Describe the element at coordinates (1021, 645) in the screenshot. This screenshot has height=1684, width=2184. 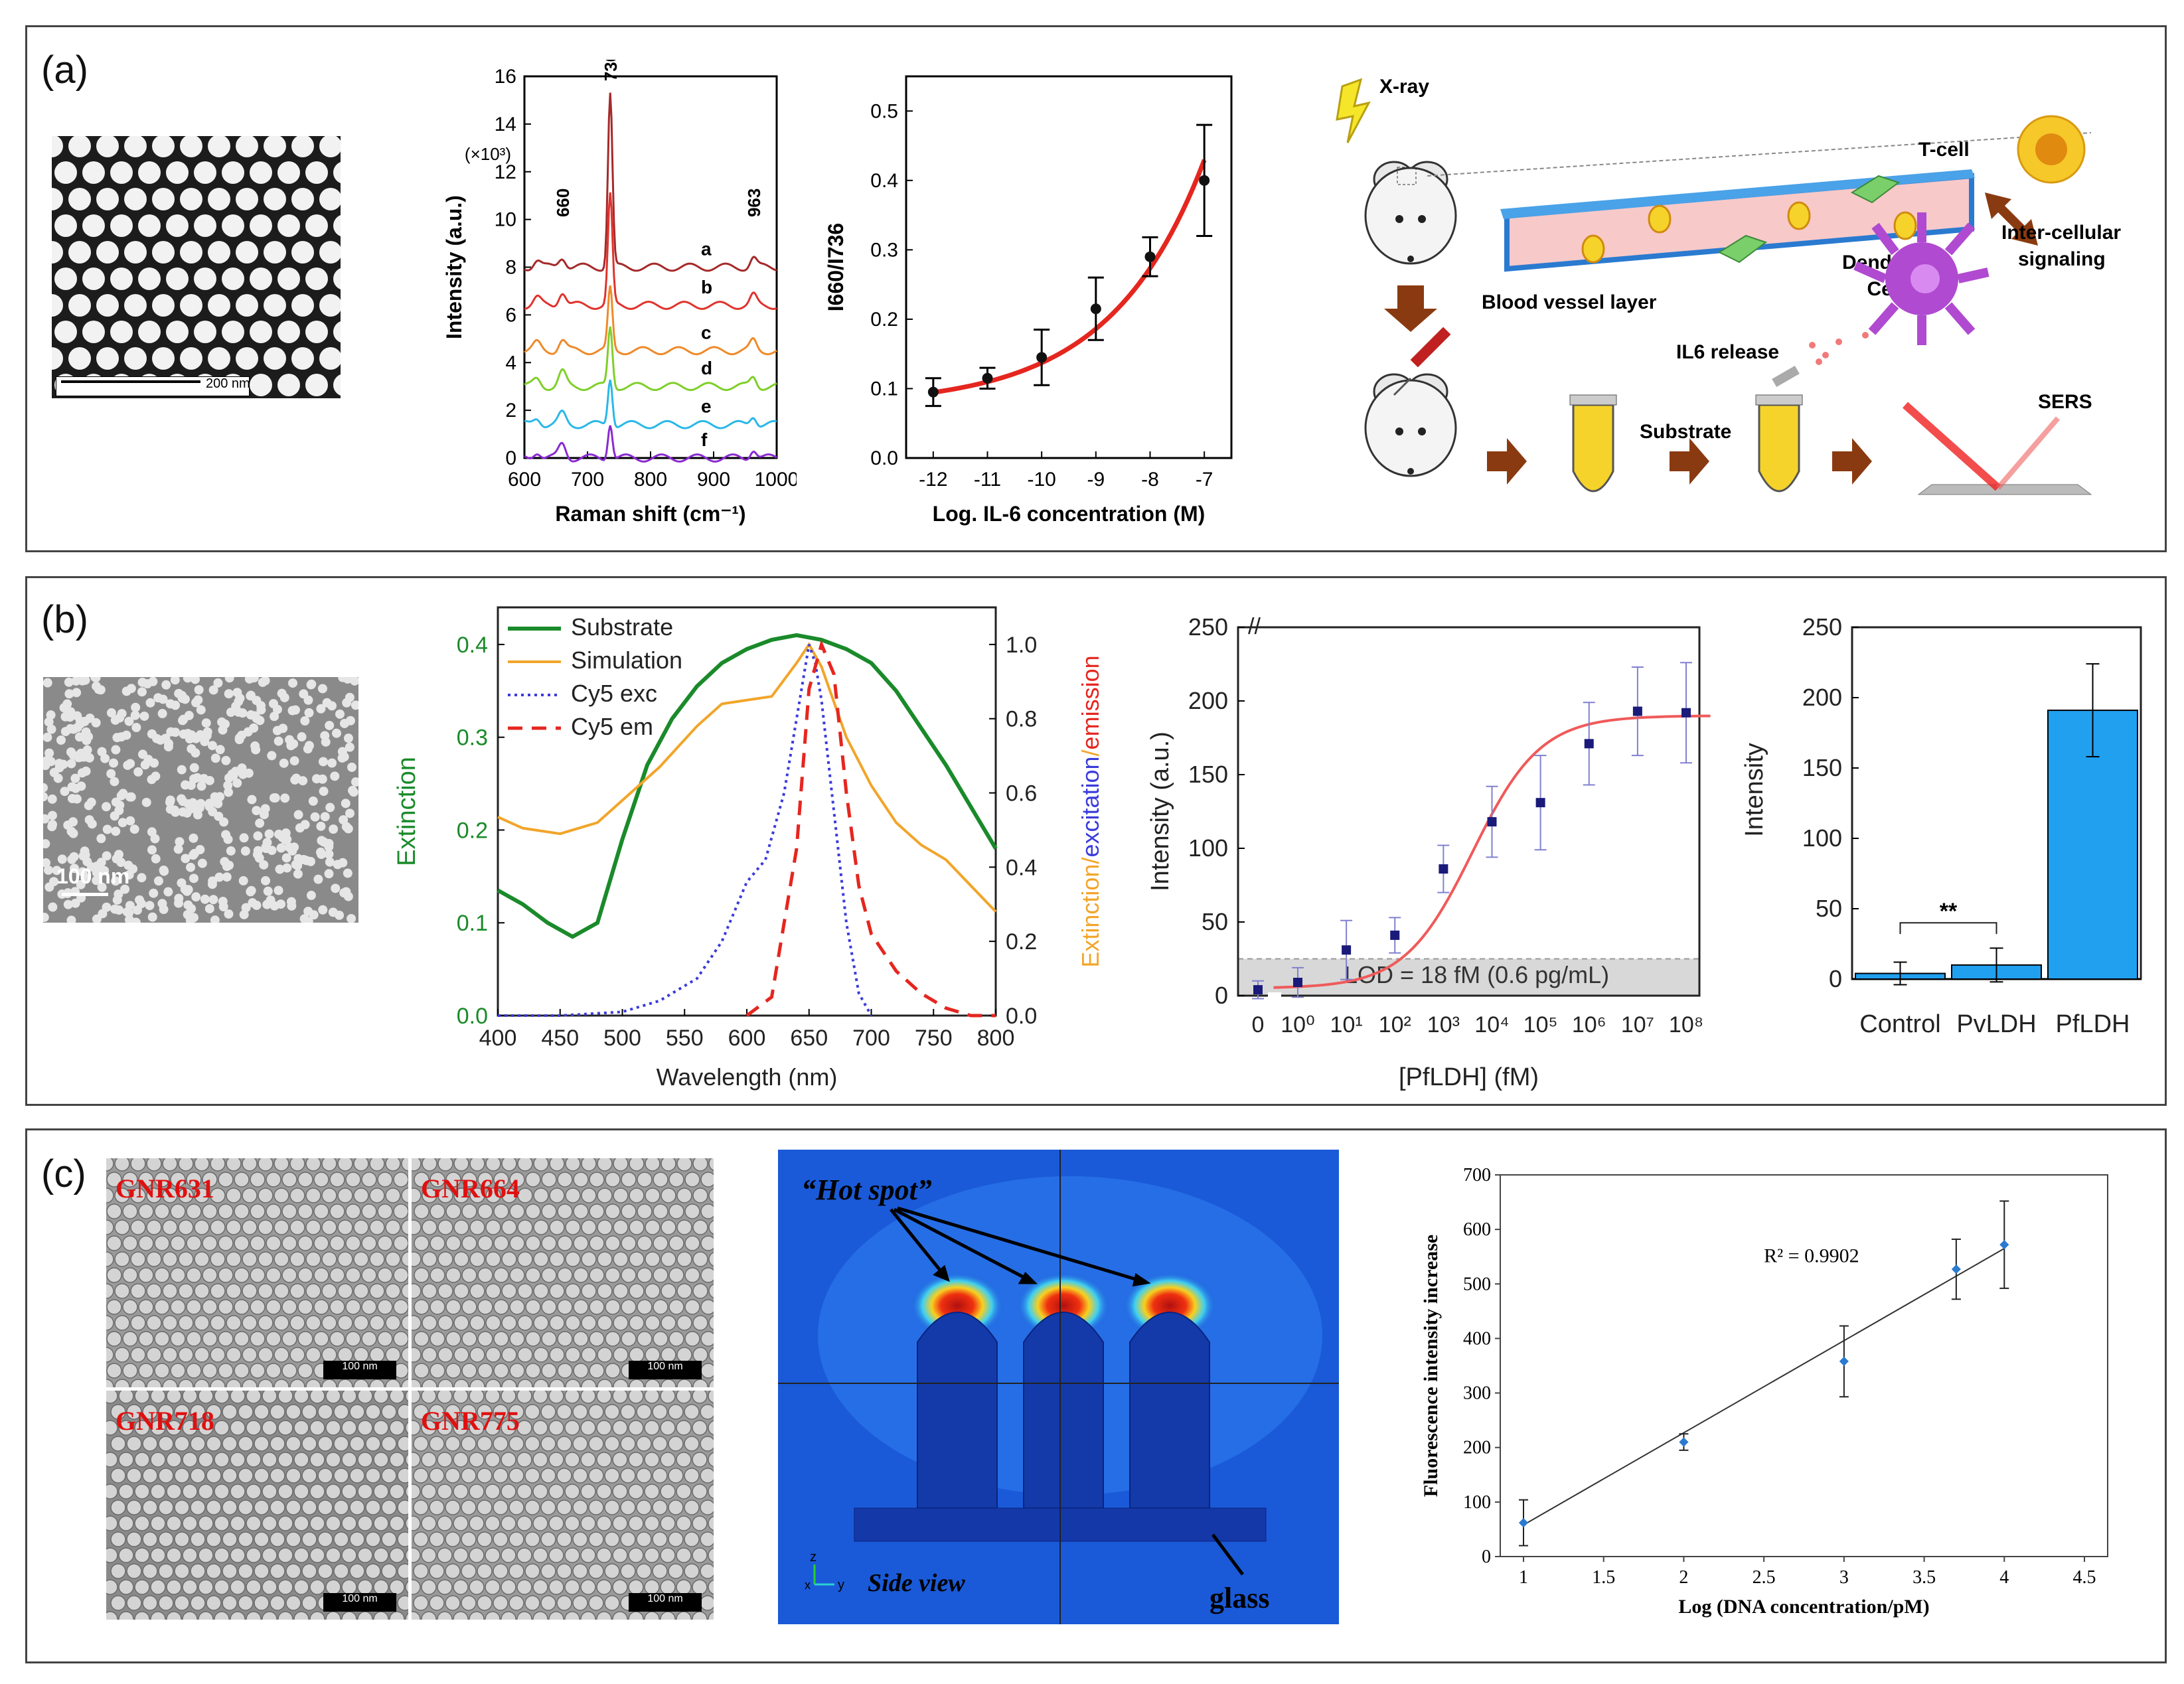
I see `y2-tick-label: 1.0` at that location.